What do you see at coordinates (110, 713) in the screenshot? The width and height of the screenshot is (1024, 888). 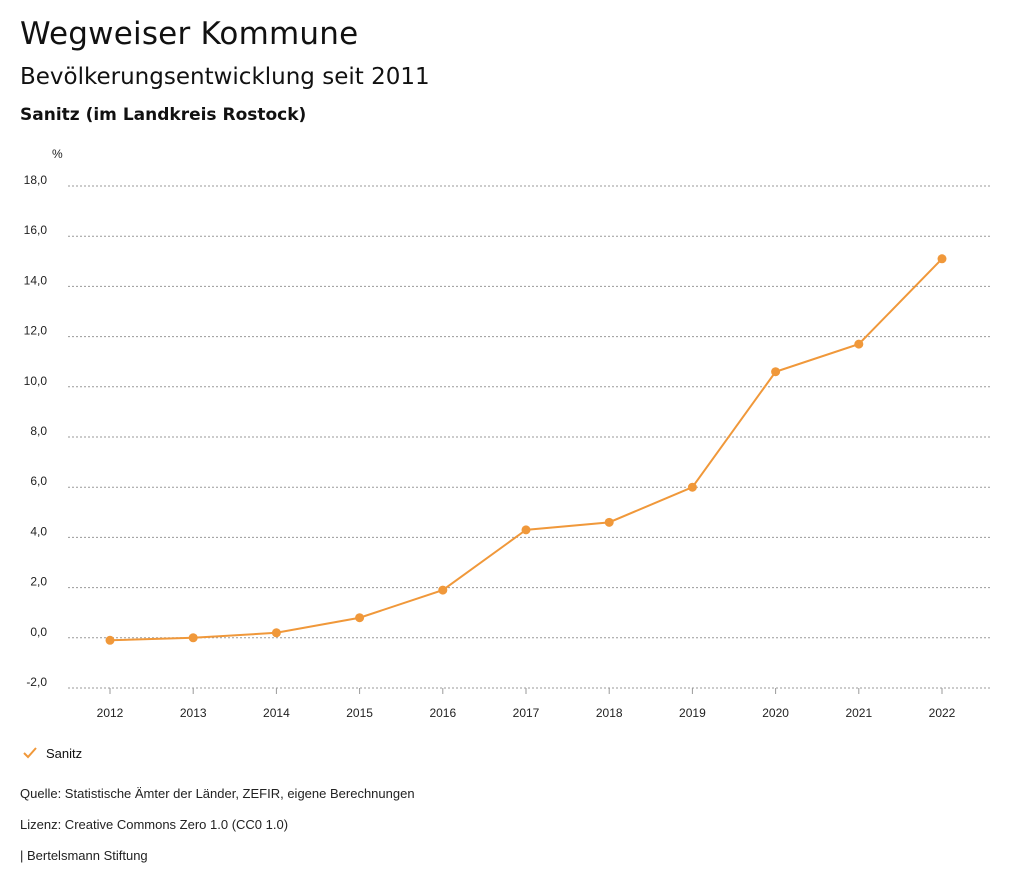 I see `x-tick-label: 2012` at bounding box center [110, 713].